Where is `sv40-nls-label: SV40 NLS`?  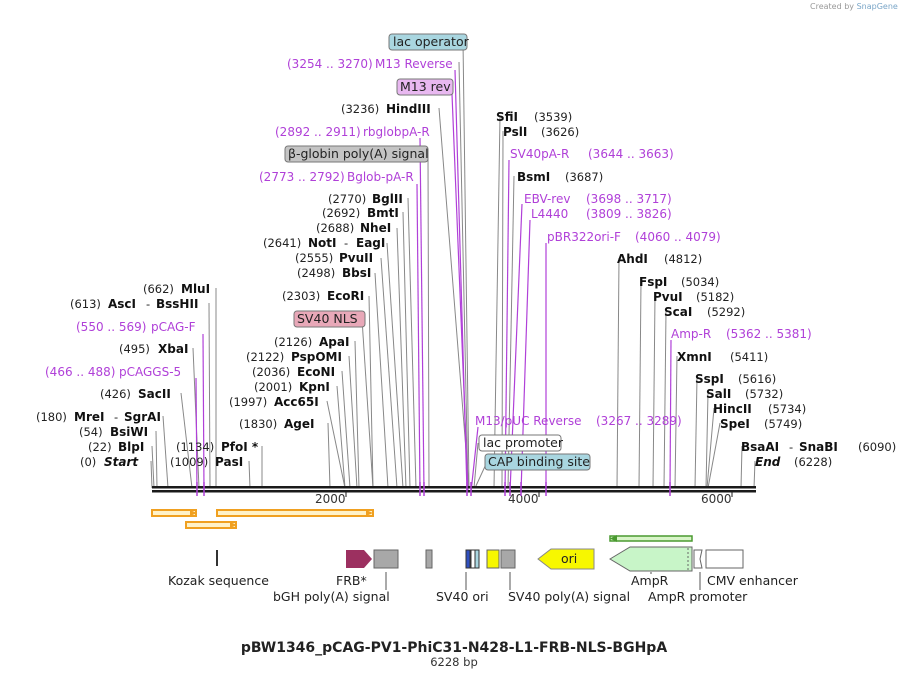
sv40-nls-label: SV40 NLS is located at coordinates (327, 318).